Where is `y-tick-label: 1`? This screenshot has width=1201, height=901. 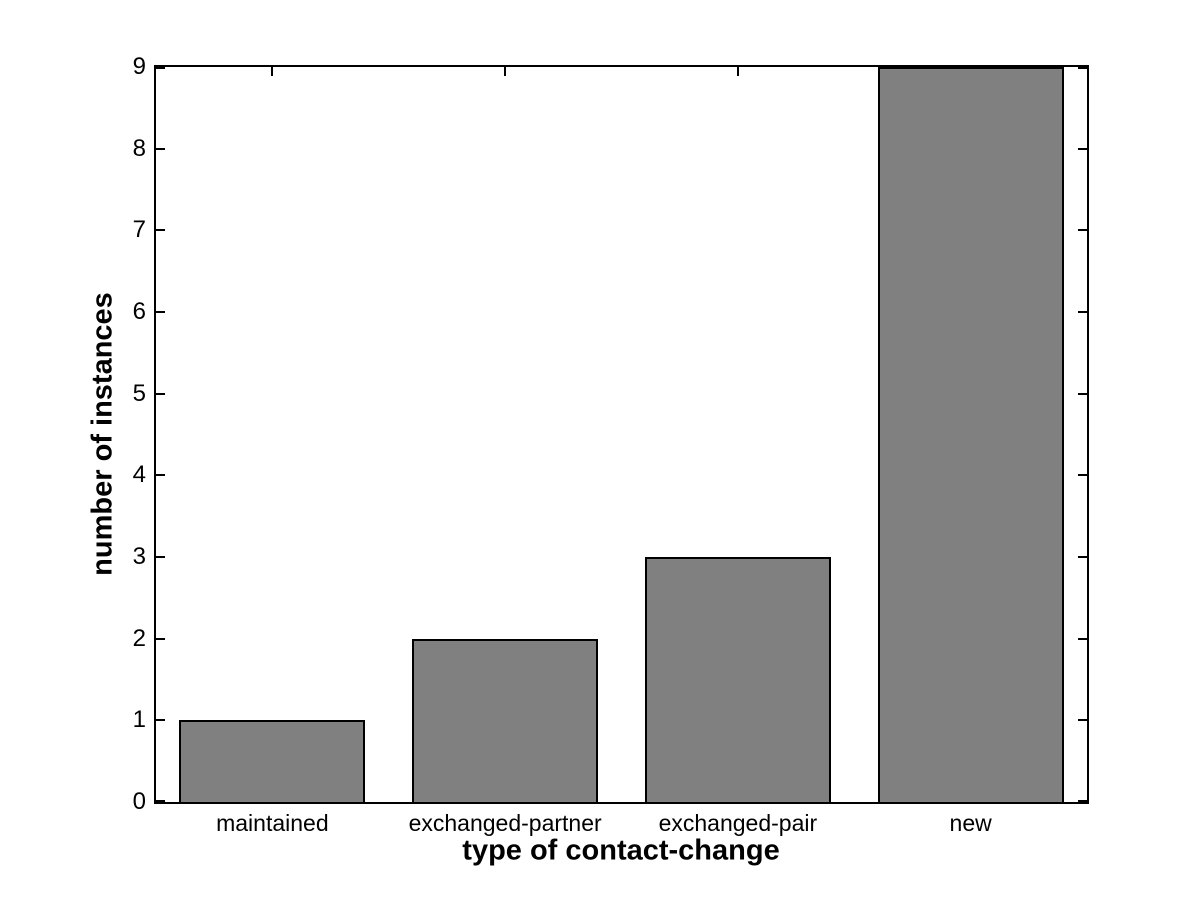 y-tick-label: 1 is located at coordinates (139, 720).